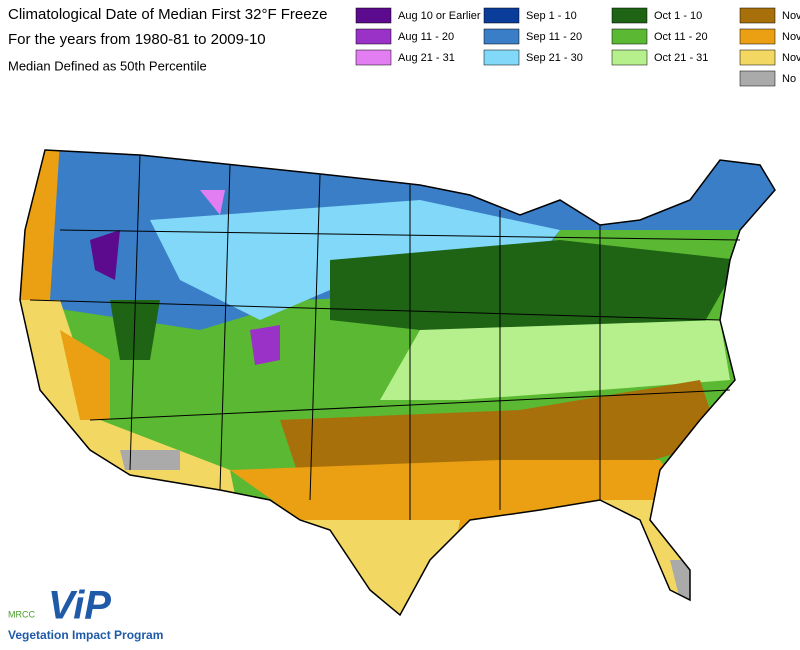 This screenshot has width=800, height=650. What do you see at coordinates (791, 16) in the screenshot?
I see `legend-label: Nov 1 - 10` at bounding box center [791, 16].